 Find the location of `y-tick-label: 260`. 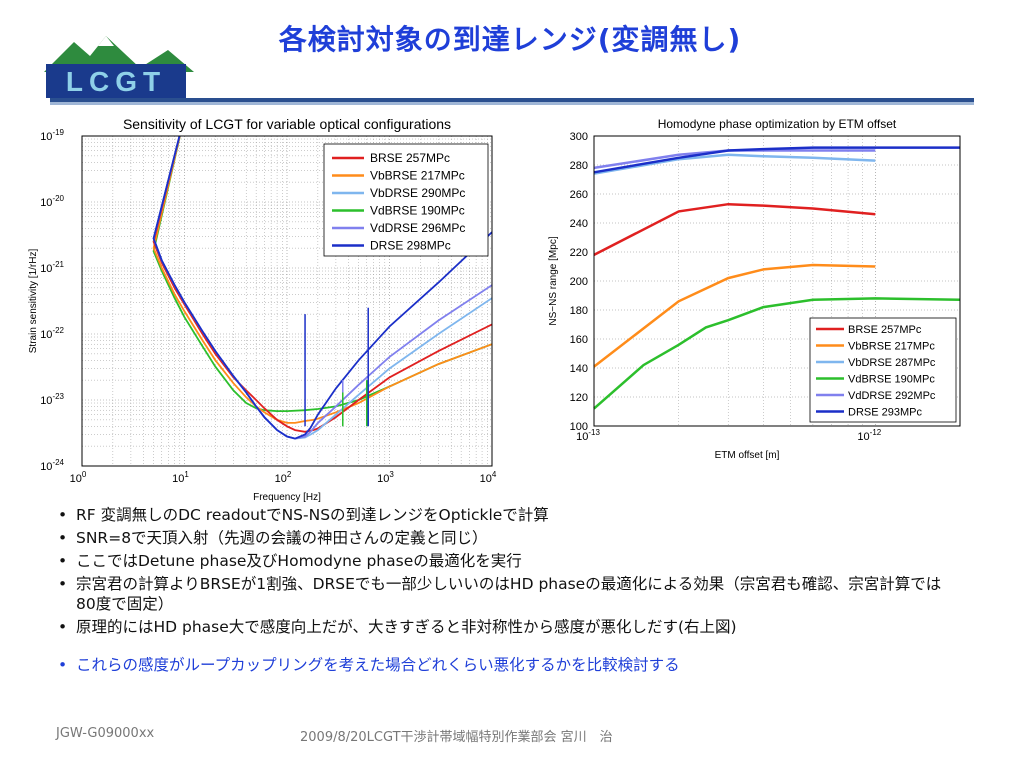

y-tick-label: 260 is located at coordinates (579, 195).